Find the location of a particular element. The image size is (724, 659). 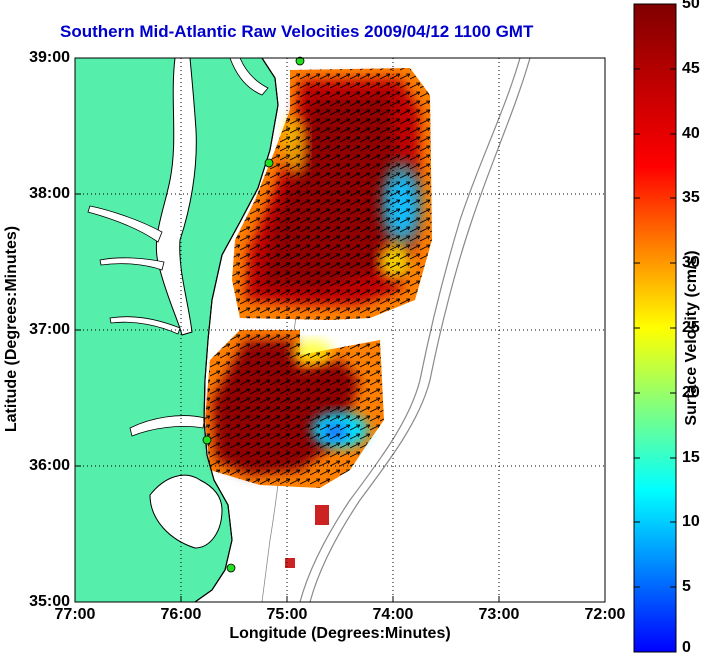

colorbar-tick-label: 30 is located at coordinates (691, 262).